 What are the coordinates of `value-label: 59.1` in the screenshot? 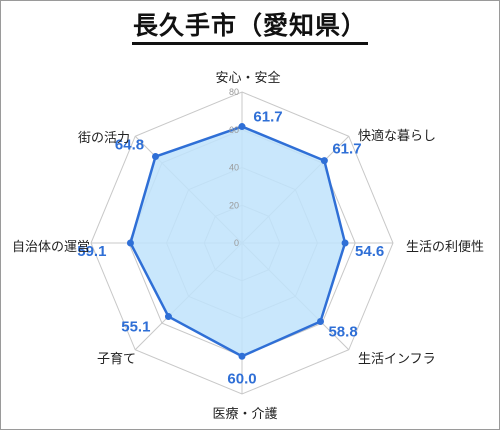 It's located at (91, 251).